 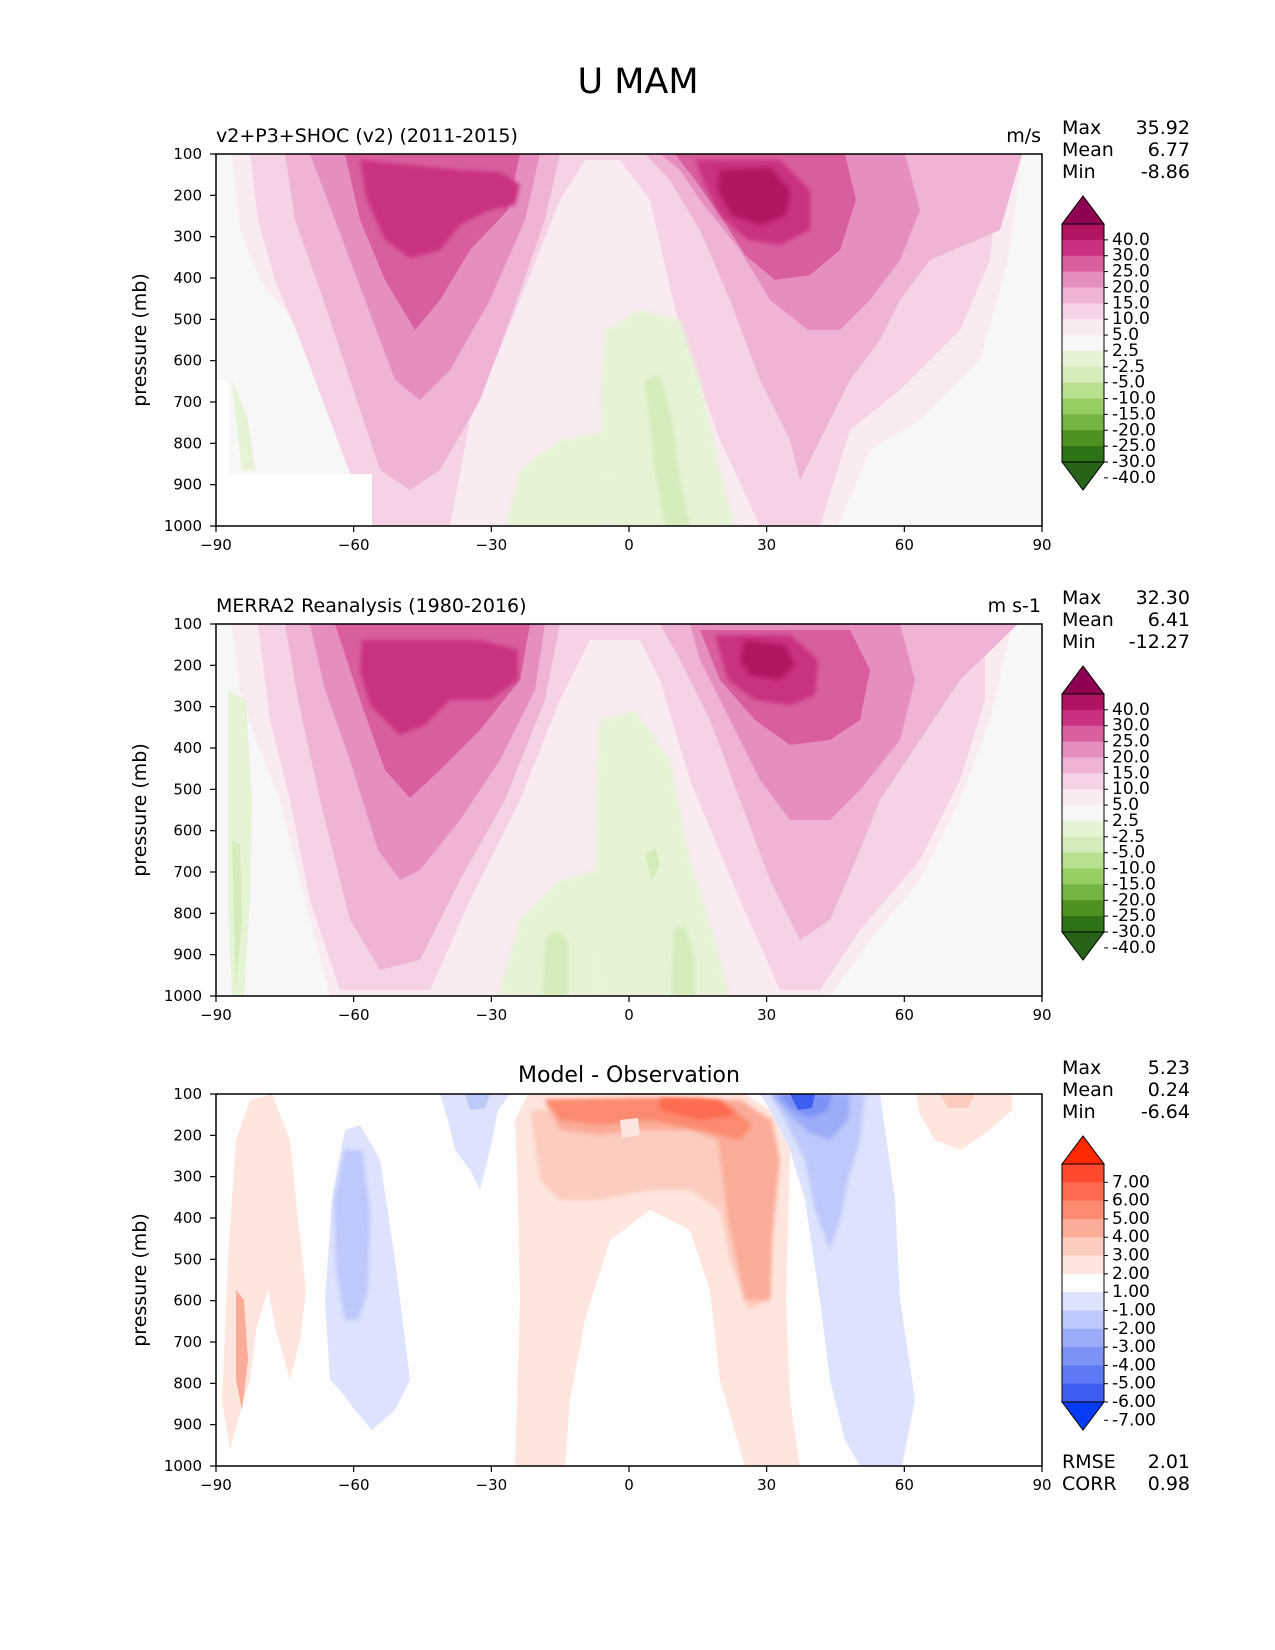 What do you see at coordinates (629, 545) in the screenshot?
I see `x-tick-label: 0` at bounding box center [629, 545].